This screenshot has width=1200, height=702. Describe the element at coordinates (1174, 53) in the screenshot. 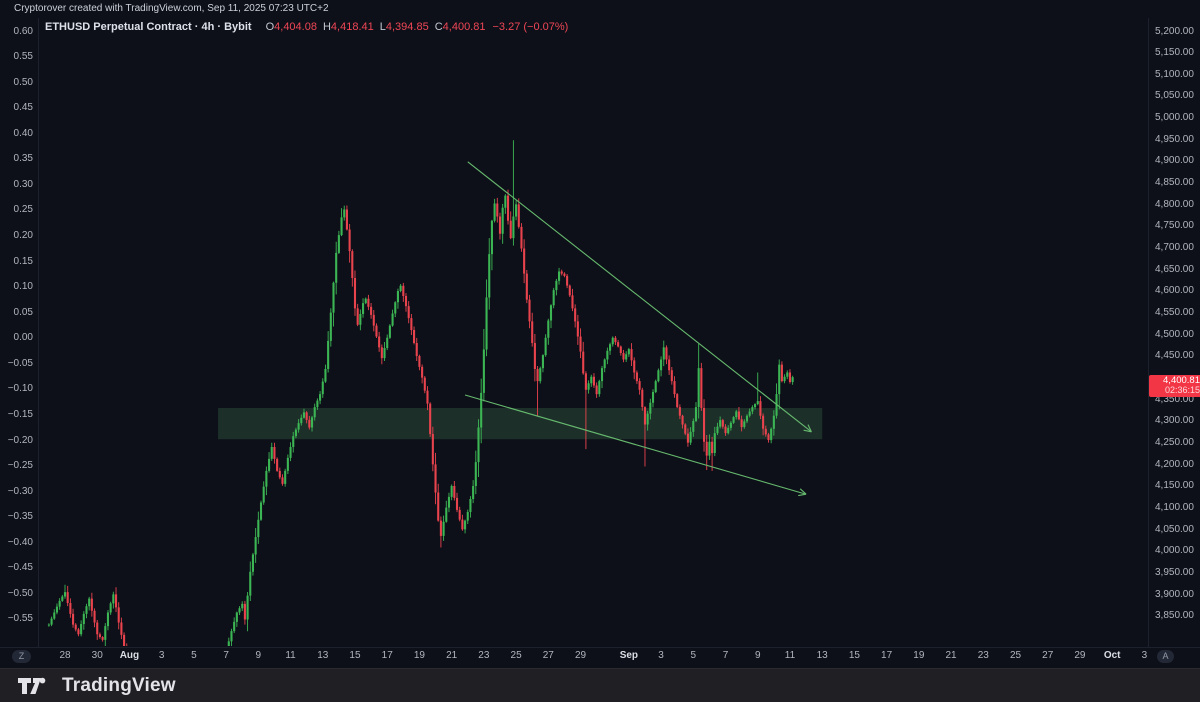

I see `right-axis-label: 5,150.00` at that location.